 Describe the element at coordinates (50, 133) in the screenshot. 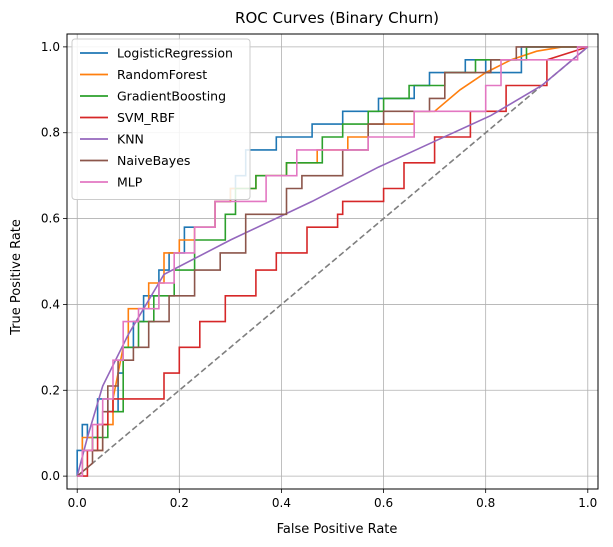

I see `y-tick-label: 0.8` at that location.